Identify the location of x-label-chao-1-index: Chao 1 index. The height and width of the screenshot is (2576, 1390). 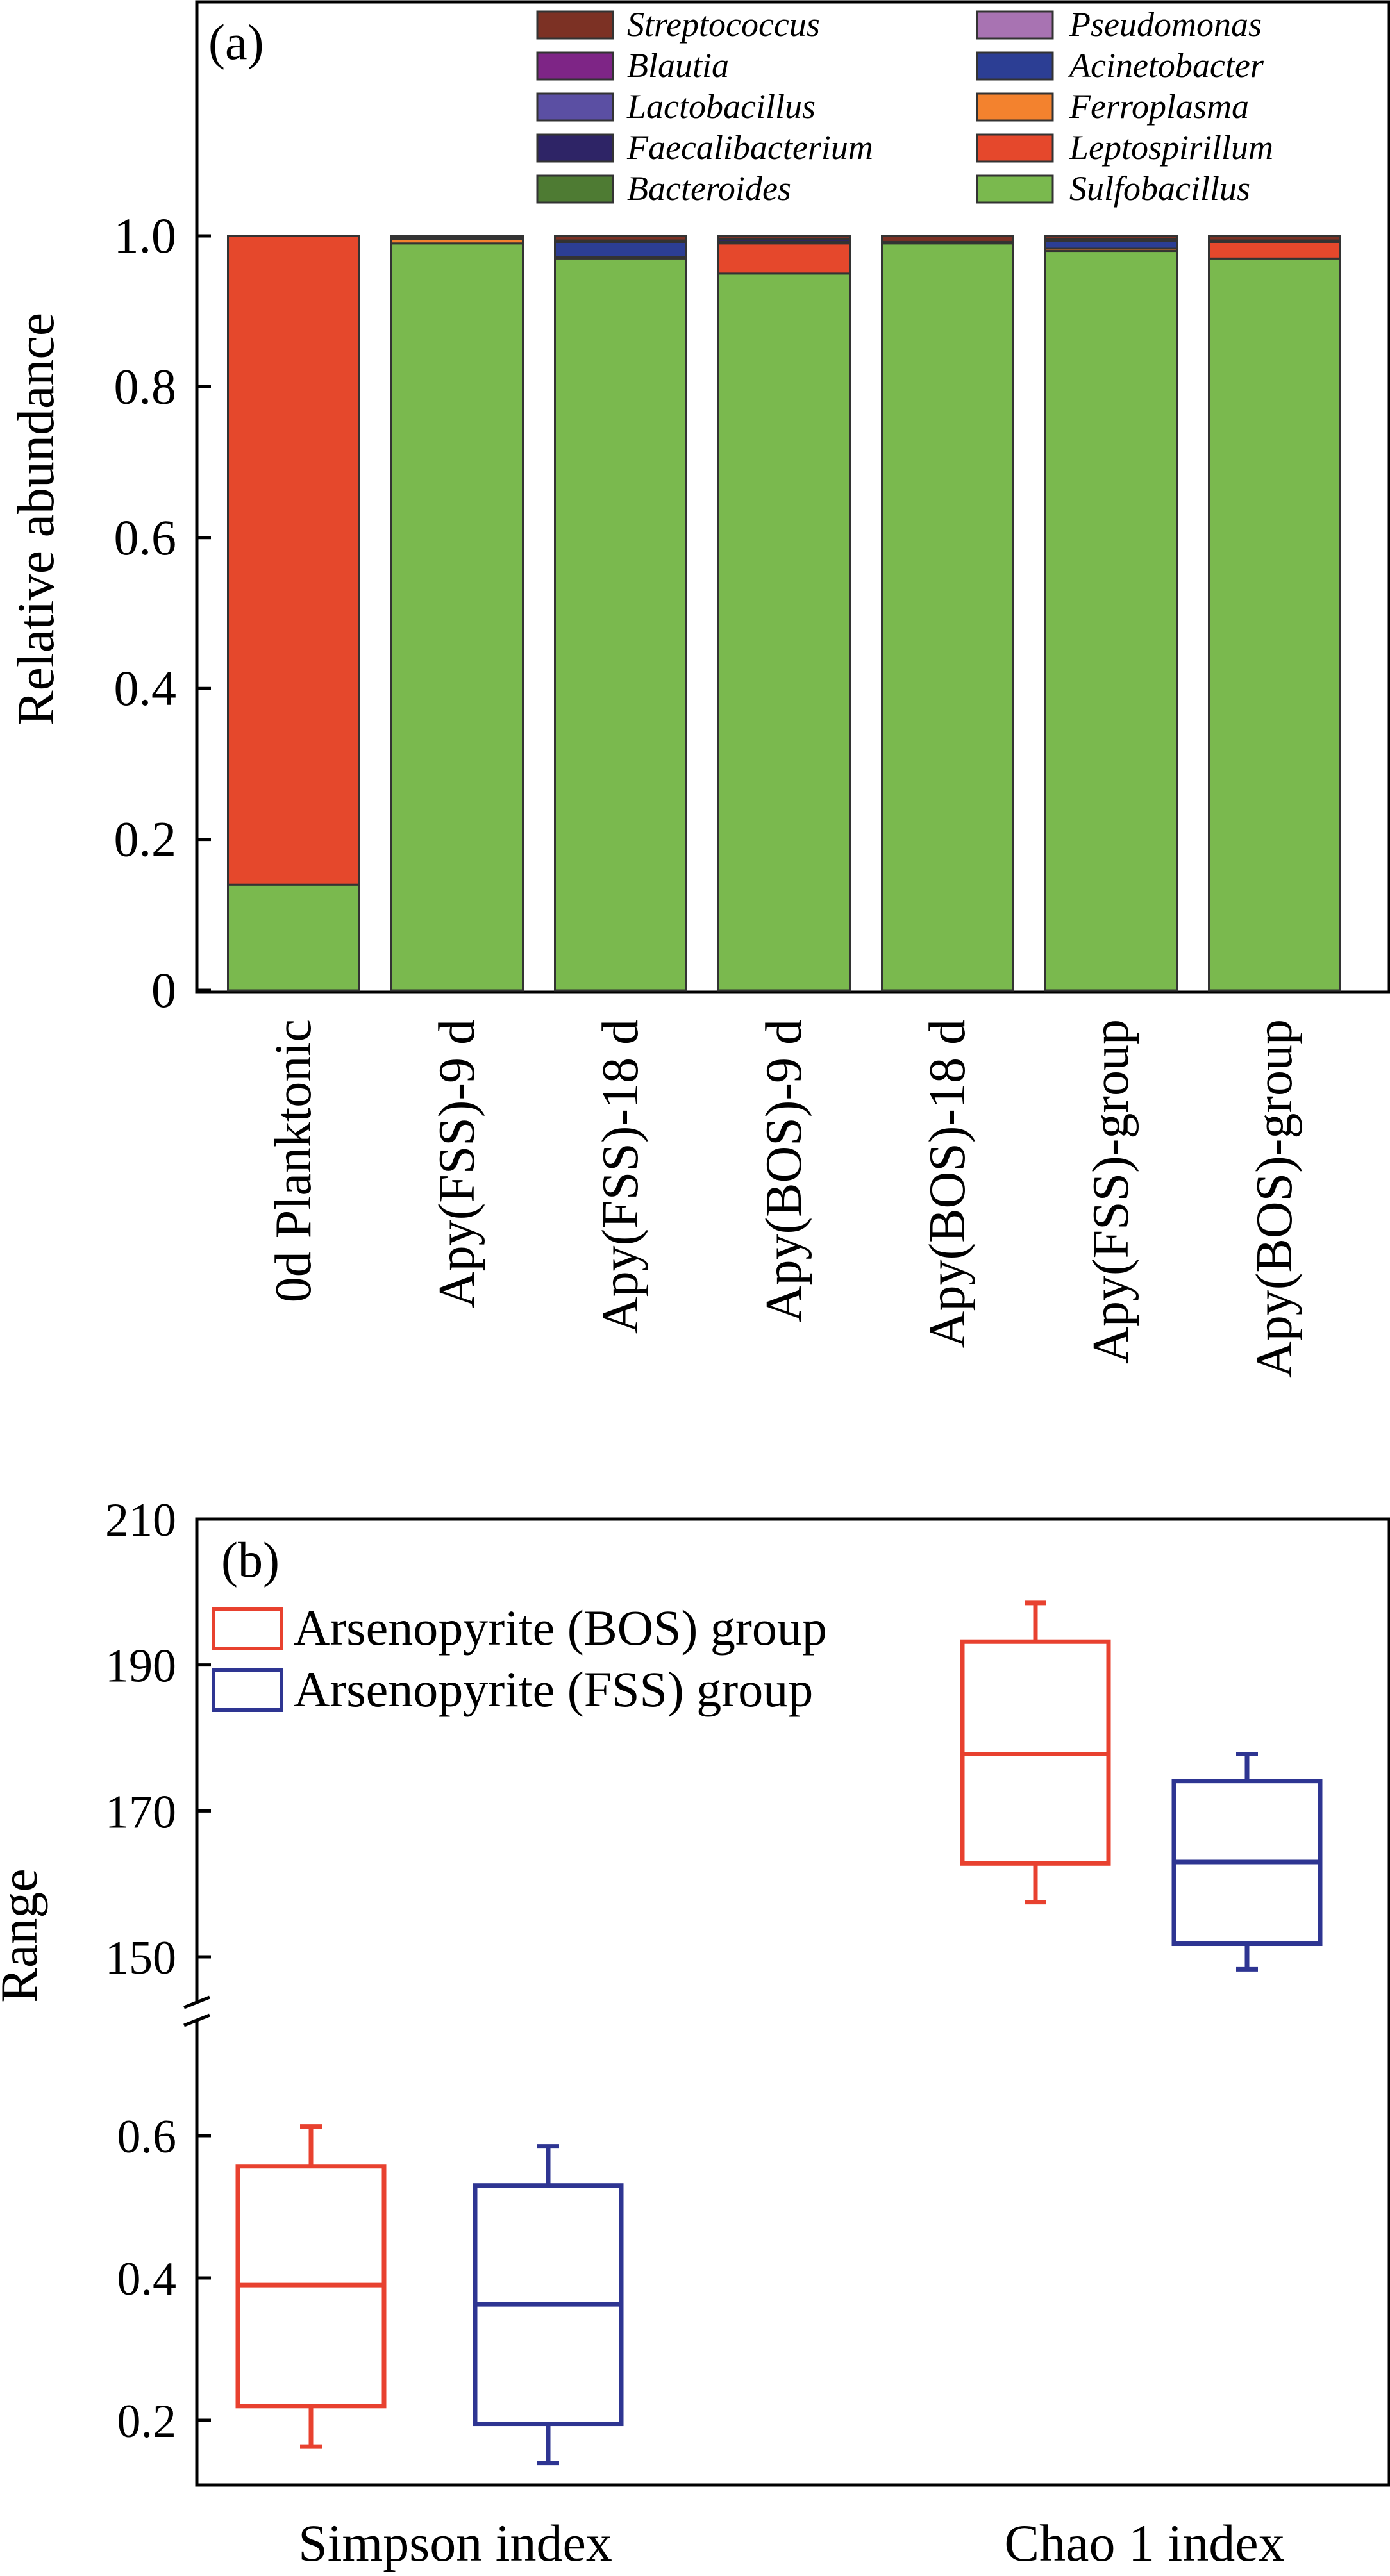
(1144, 2543).